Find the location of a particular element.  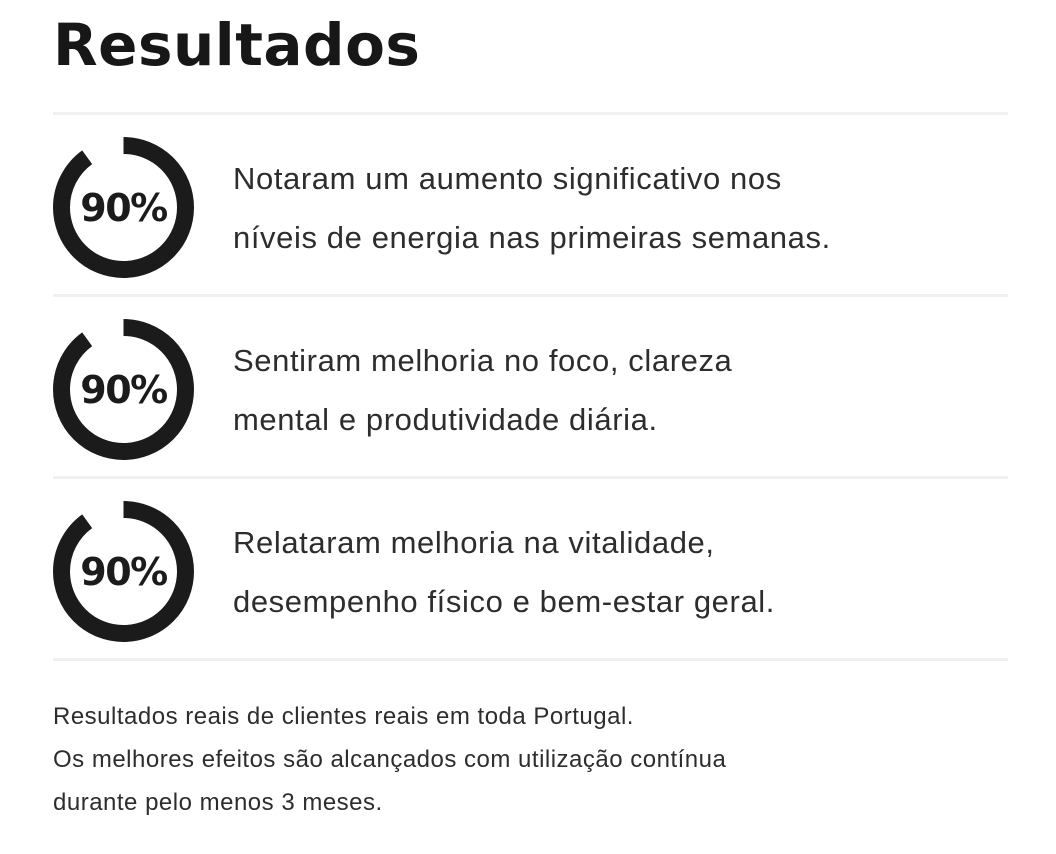

page-title: Resultados is located at coordinates (237, 45).